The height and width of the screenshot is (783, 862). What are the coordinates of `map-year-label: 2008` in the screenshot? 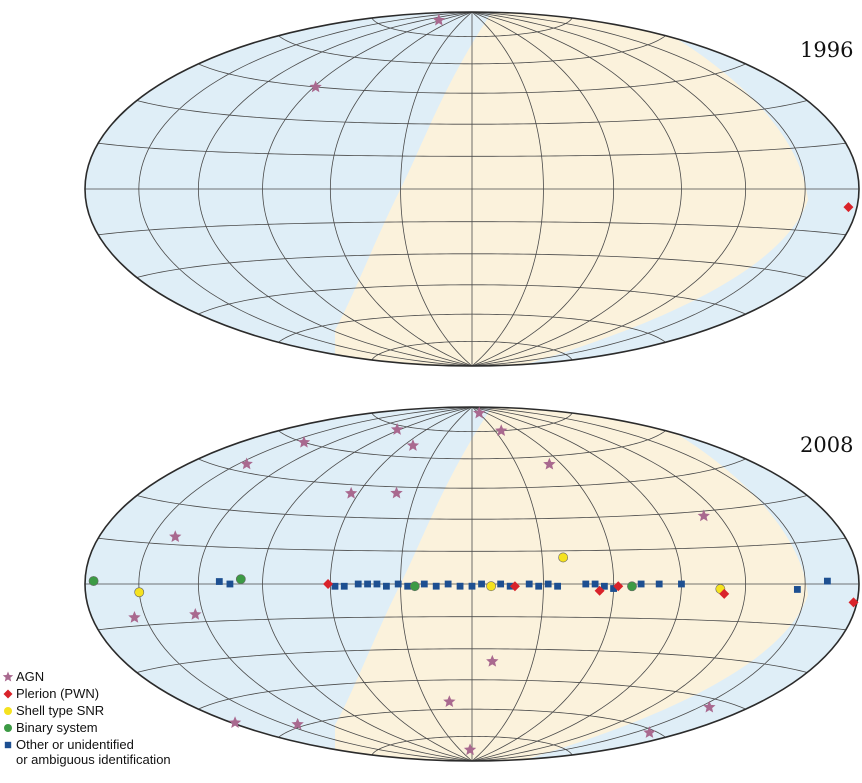 It's located at (826, 445).